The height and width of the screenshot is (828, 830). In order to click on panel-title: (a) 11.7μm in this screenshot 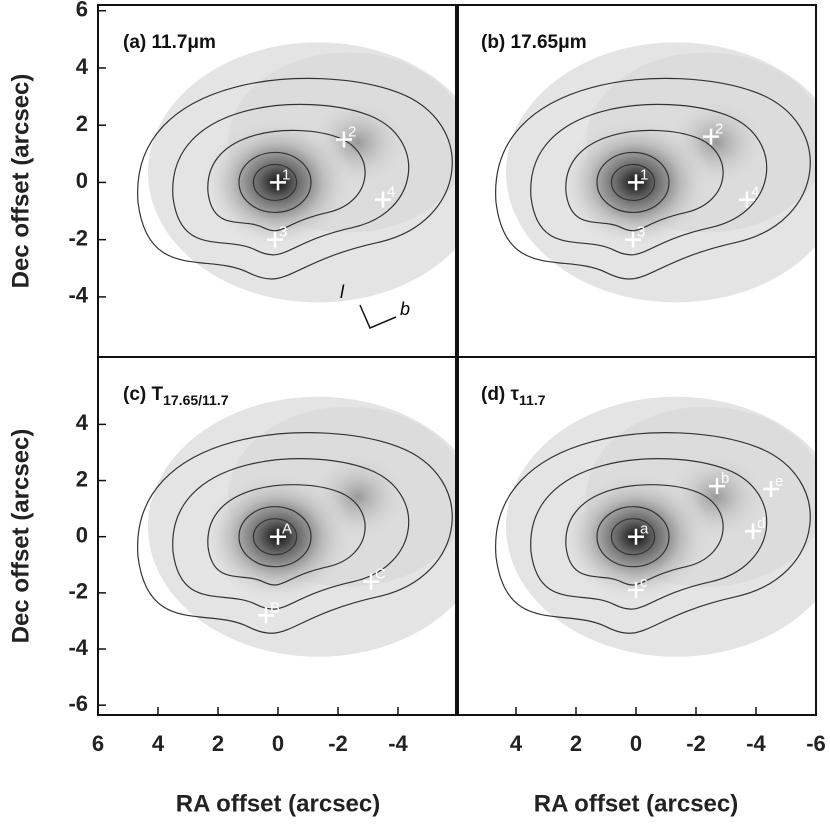, I will do `click(169, 42)`.